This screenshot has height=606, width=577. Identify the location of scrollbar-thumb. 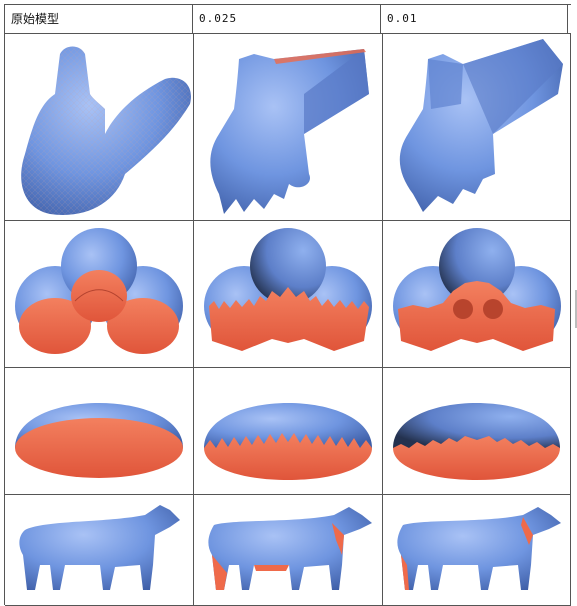
(576, 309).